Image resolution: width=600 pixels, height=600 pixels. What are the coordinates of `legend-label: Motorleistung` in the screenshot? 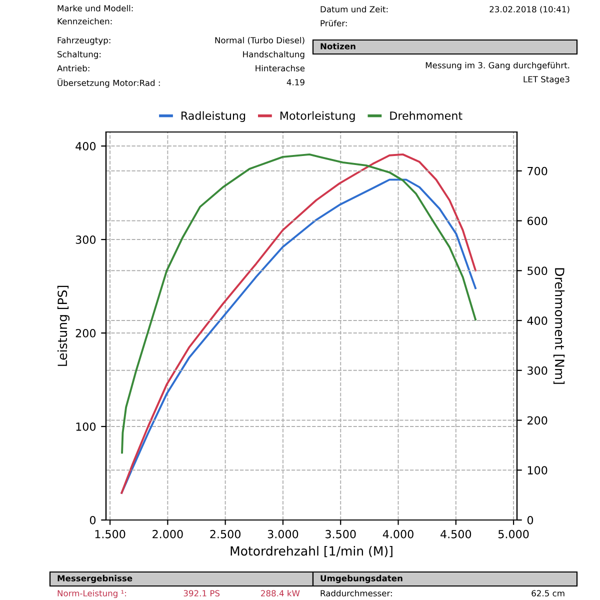 It's located at (317, 116).